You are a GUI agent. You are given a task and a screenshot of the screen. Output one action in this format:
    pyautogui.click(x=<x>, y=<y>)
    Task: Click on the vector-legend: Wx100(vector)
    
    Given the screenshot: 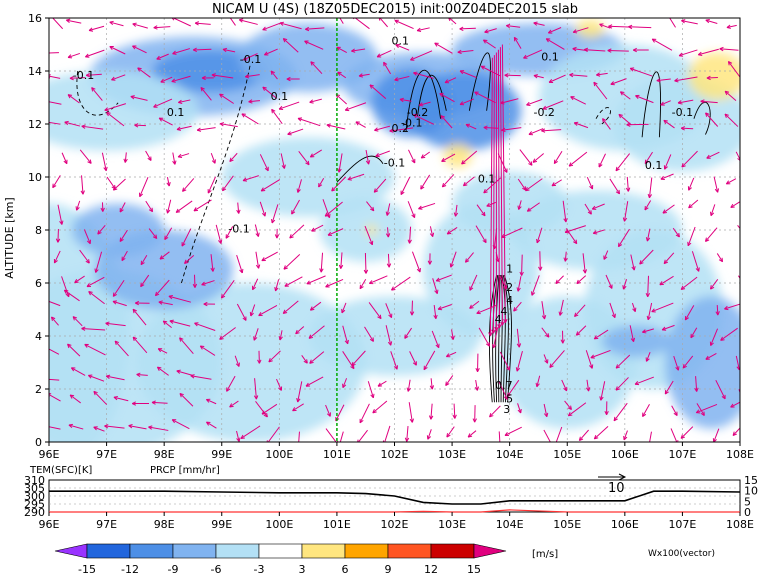 What is the action you would take?
    pyautogui.click(x=681, y=554)
    